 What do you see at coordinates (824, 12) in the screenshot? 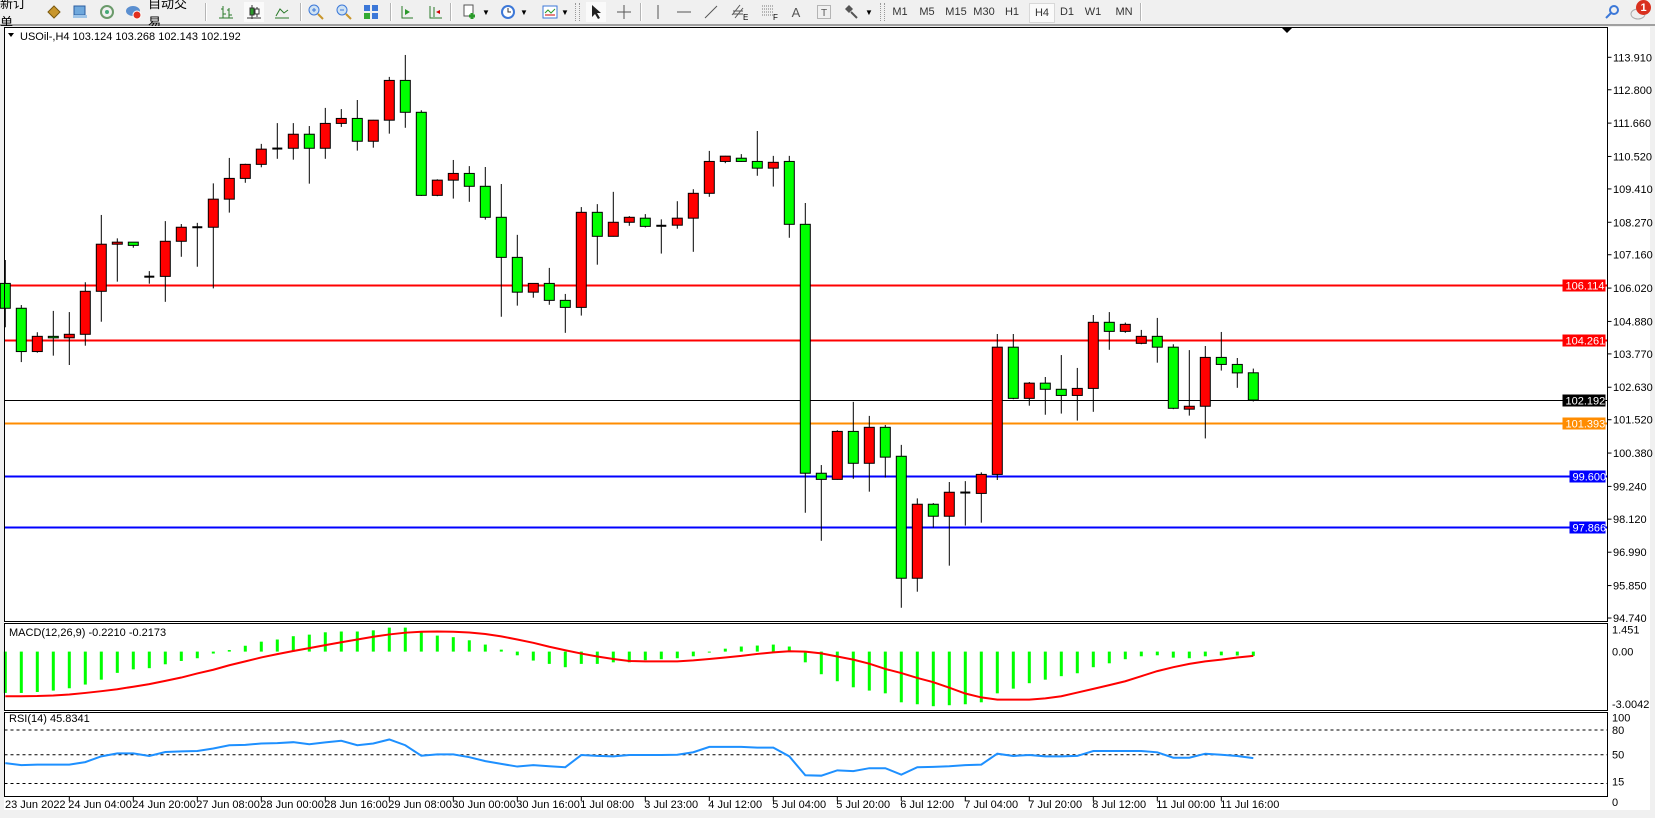
I see `text-label-icon: T` at bounding box center [824, 12].